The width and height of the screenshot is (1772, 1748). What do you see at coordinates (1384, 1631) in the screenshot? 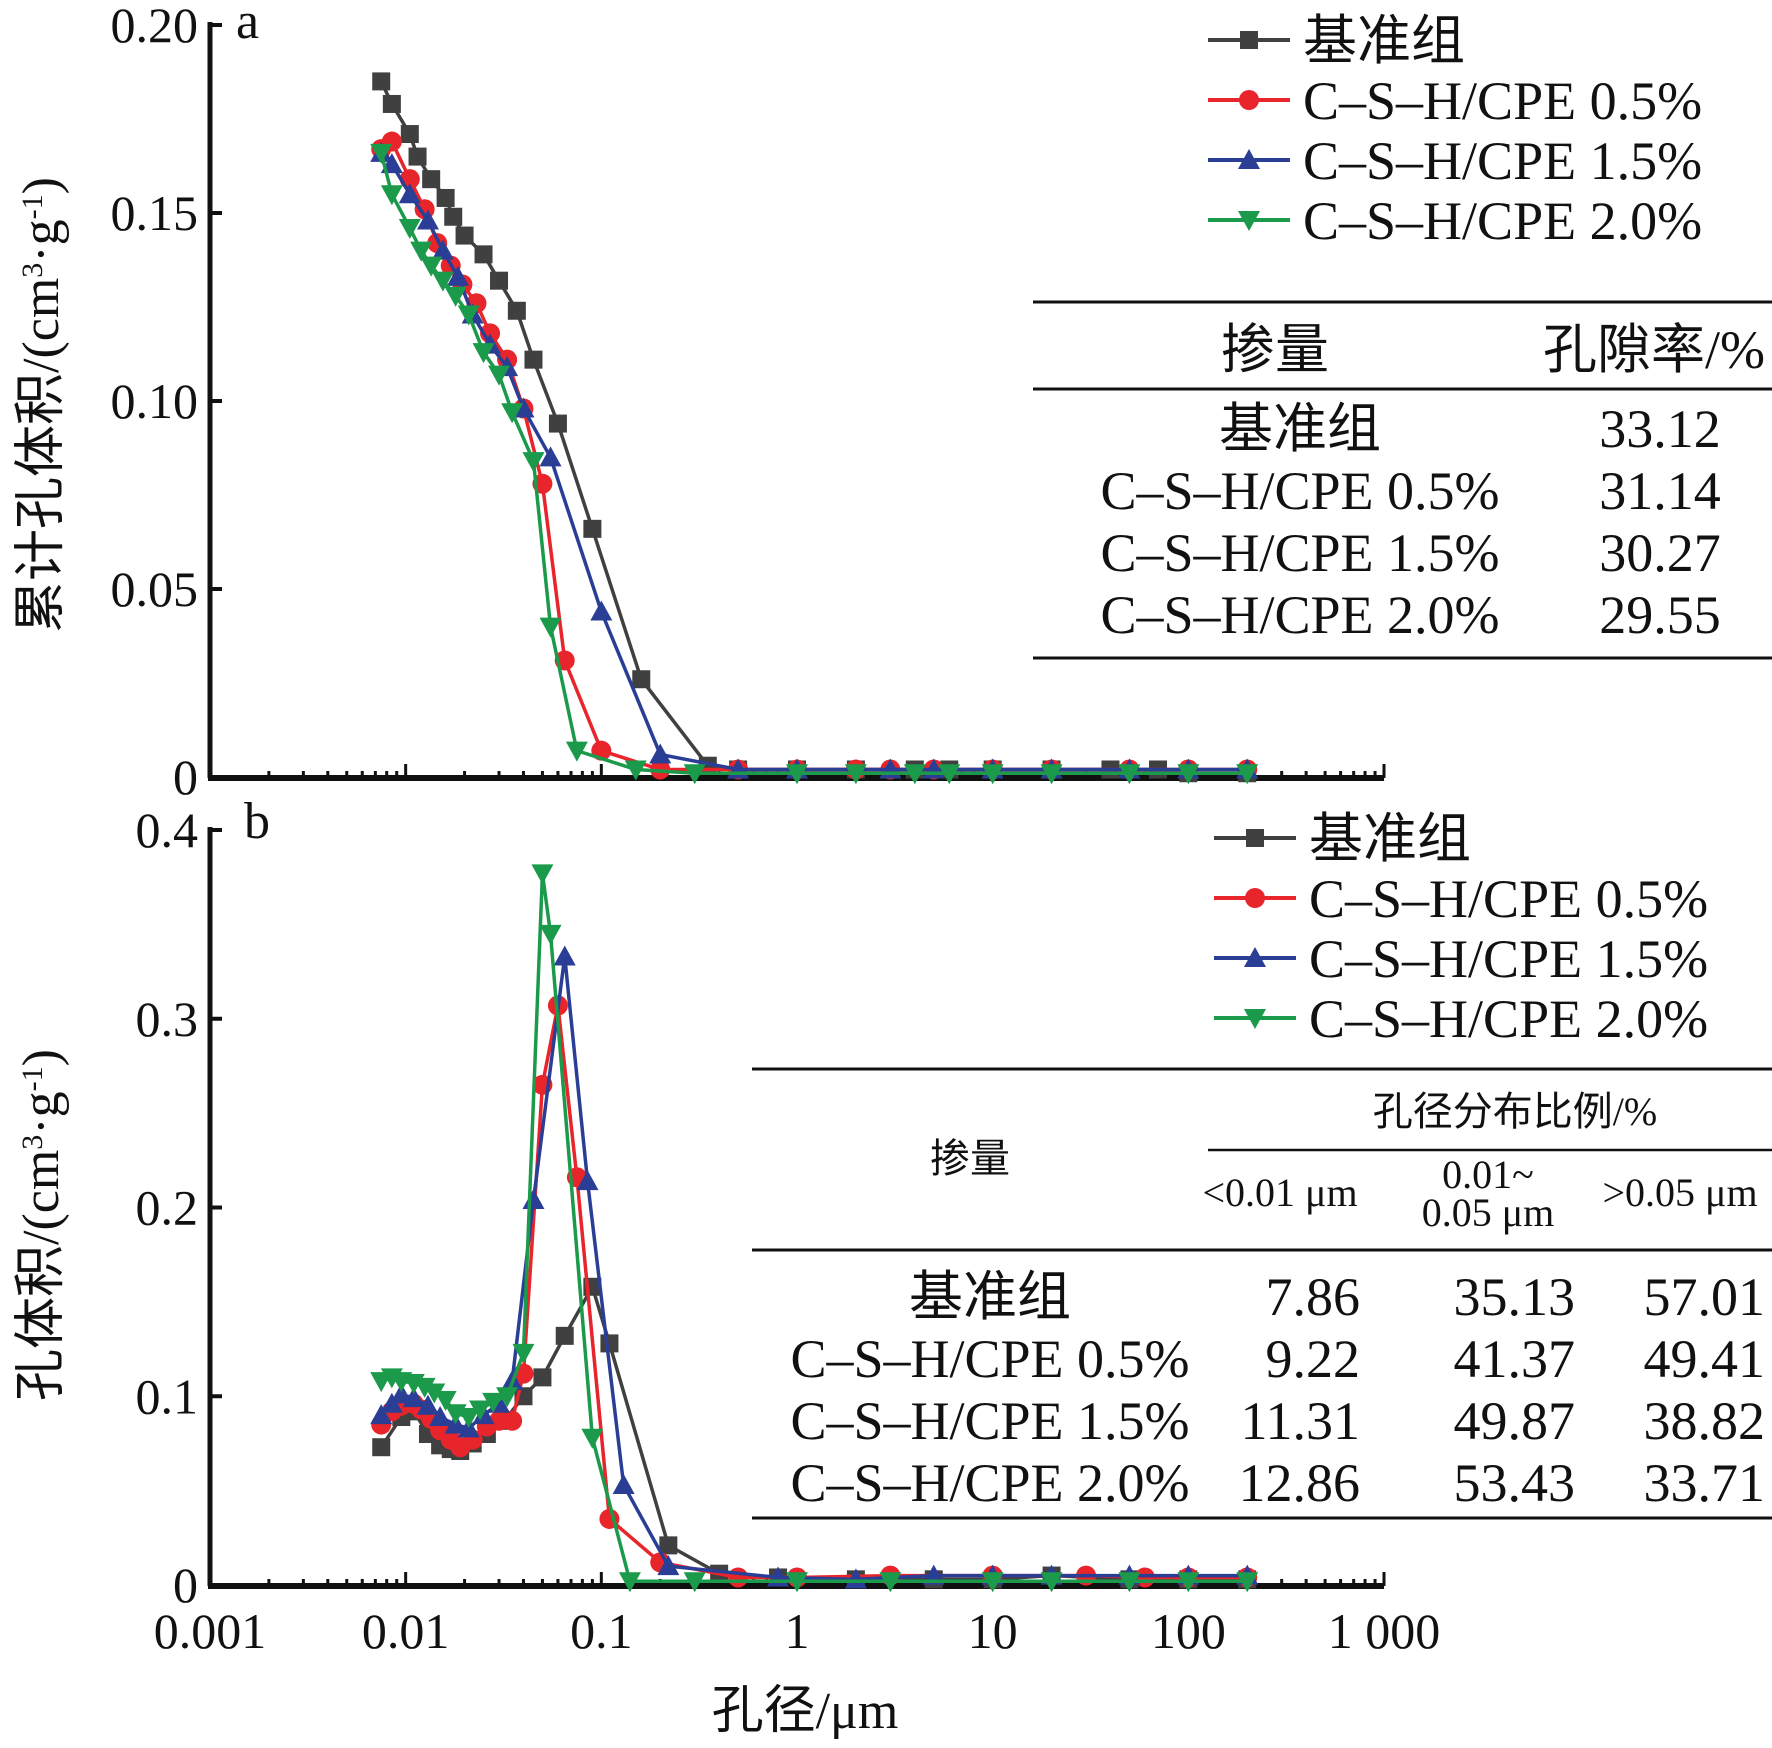
I see `x-tick-label: 1 000` at bounding box center [1384, 1631].